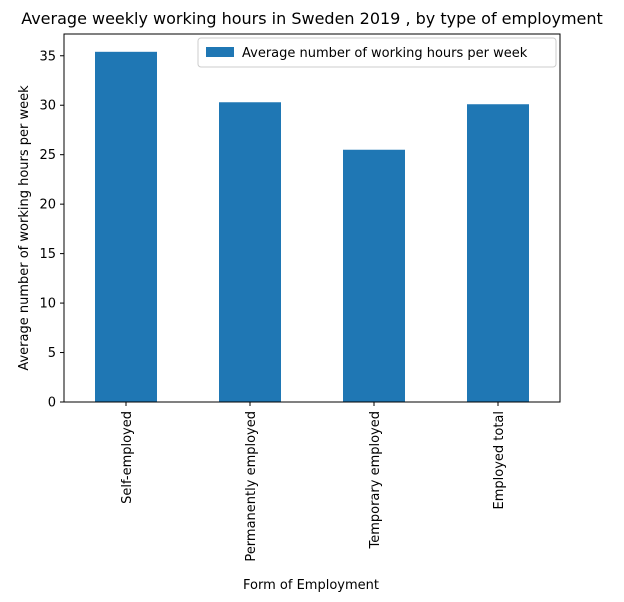  What do you see at coordinates (52, 403) in the screenshot?
I see `y-tick-label: 0` at bounding box center [52, 403].